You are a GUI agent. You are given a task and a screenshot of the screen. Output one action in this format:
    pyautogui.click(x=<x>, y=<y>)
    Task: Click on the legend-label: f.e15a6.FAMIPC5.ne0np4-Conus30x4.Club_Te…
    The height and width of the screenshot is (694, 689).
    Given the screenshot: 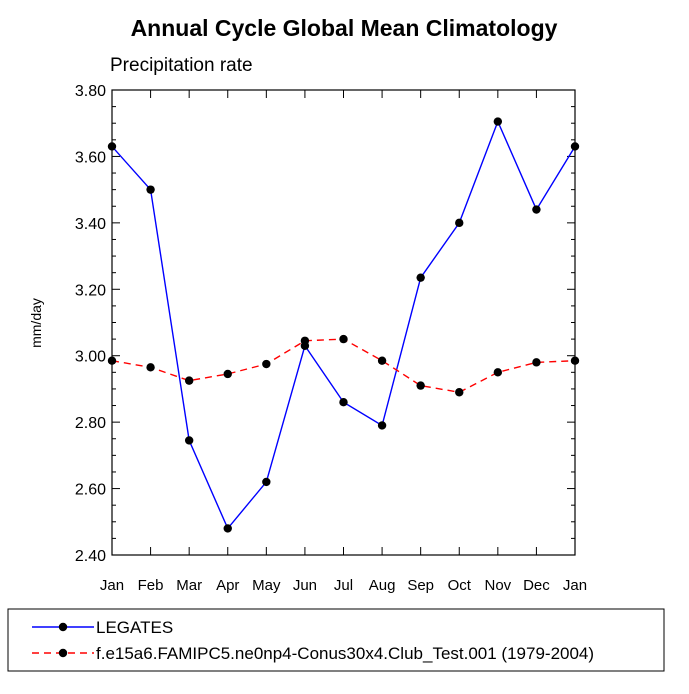 What is the action you would take?
    pyautogui.click(x=345, y=653)
    